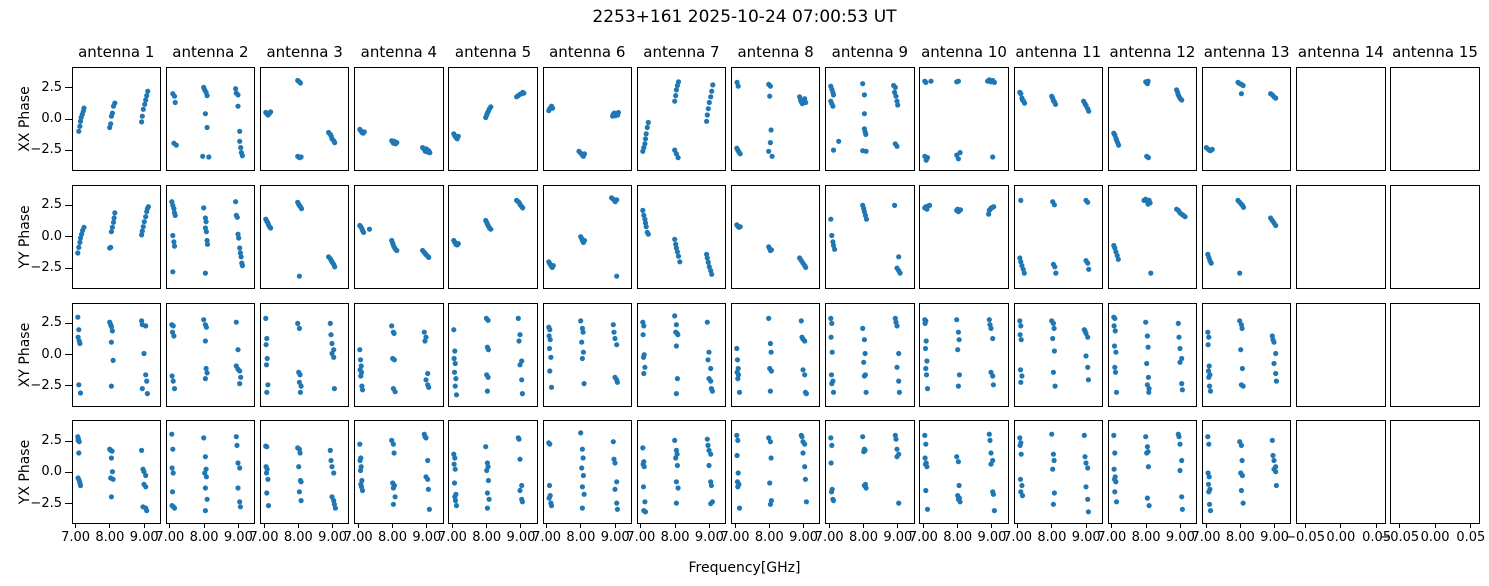  I want to click on x-tick-label: −0.05, so click(1305, 538).